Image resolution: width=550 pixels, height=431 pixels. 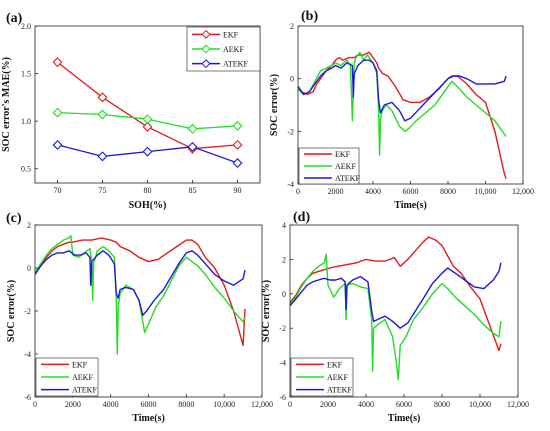 I want to click on legend-marker-atekf, so click(x=206, y=64).